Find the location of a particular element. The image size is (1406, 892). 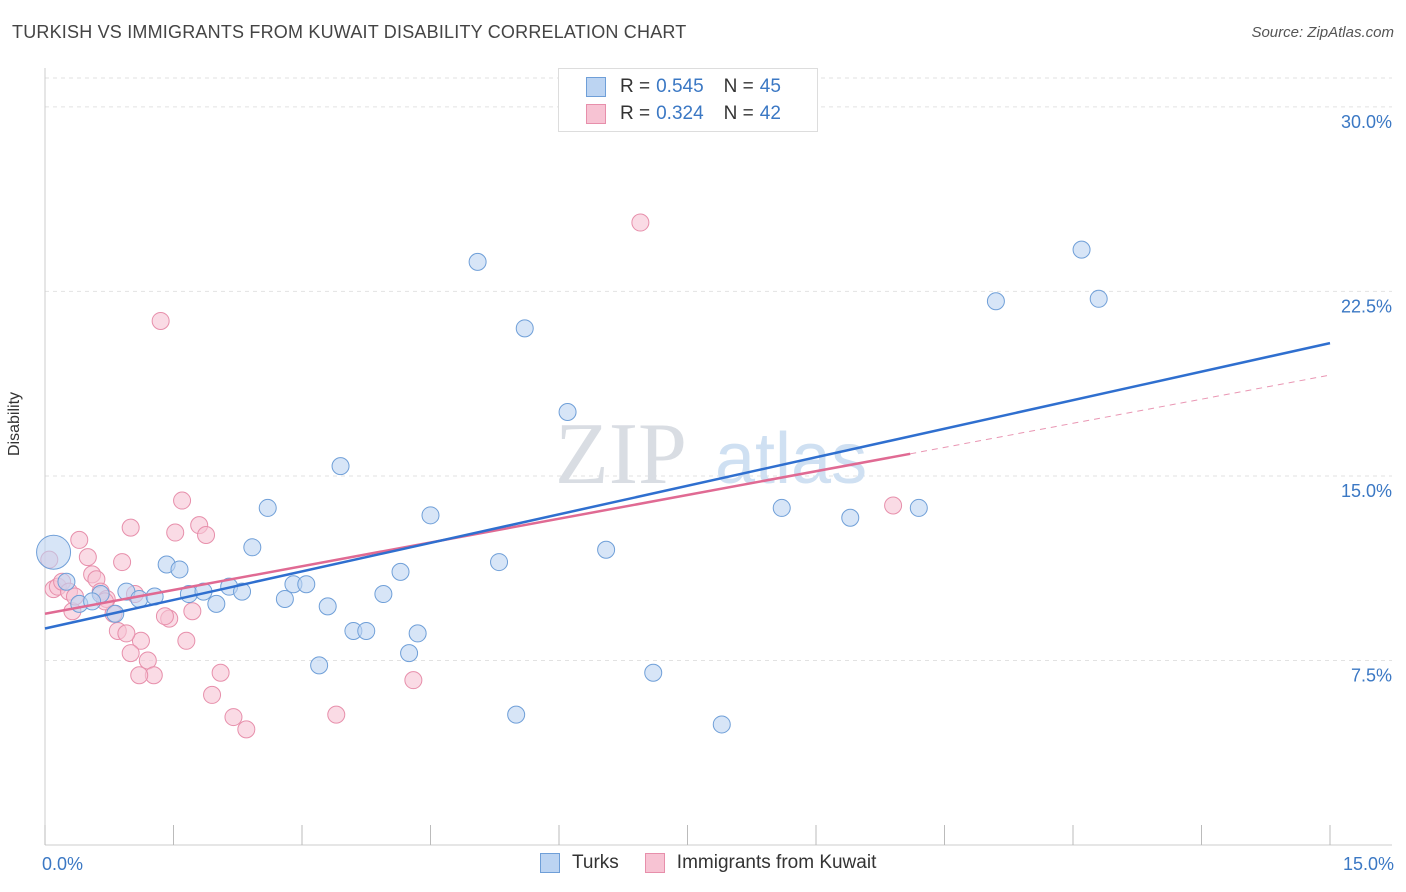

y-tick-label: 15.0% is located at coordinates (1366, 491).